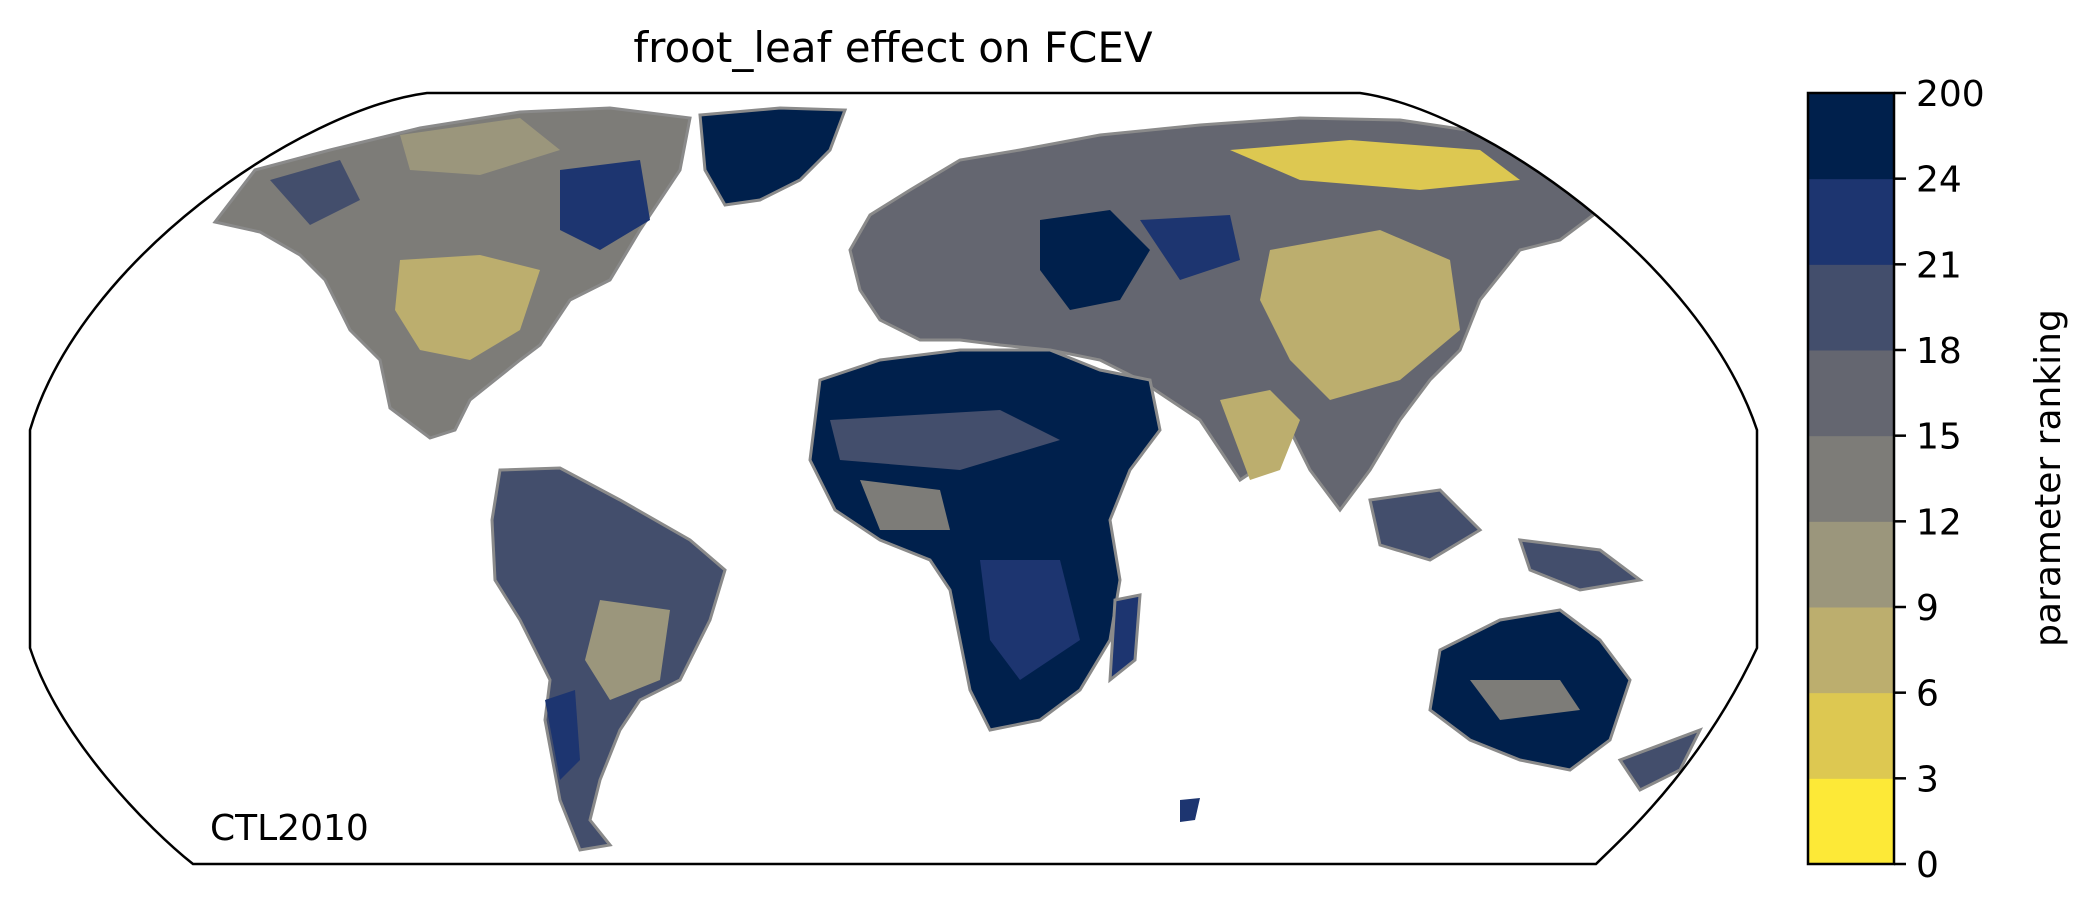  Describe the element at coordinates (1580, 565) in the screenshot. I see `new-guinea` at that location.